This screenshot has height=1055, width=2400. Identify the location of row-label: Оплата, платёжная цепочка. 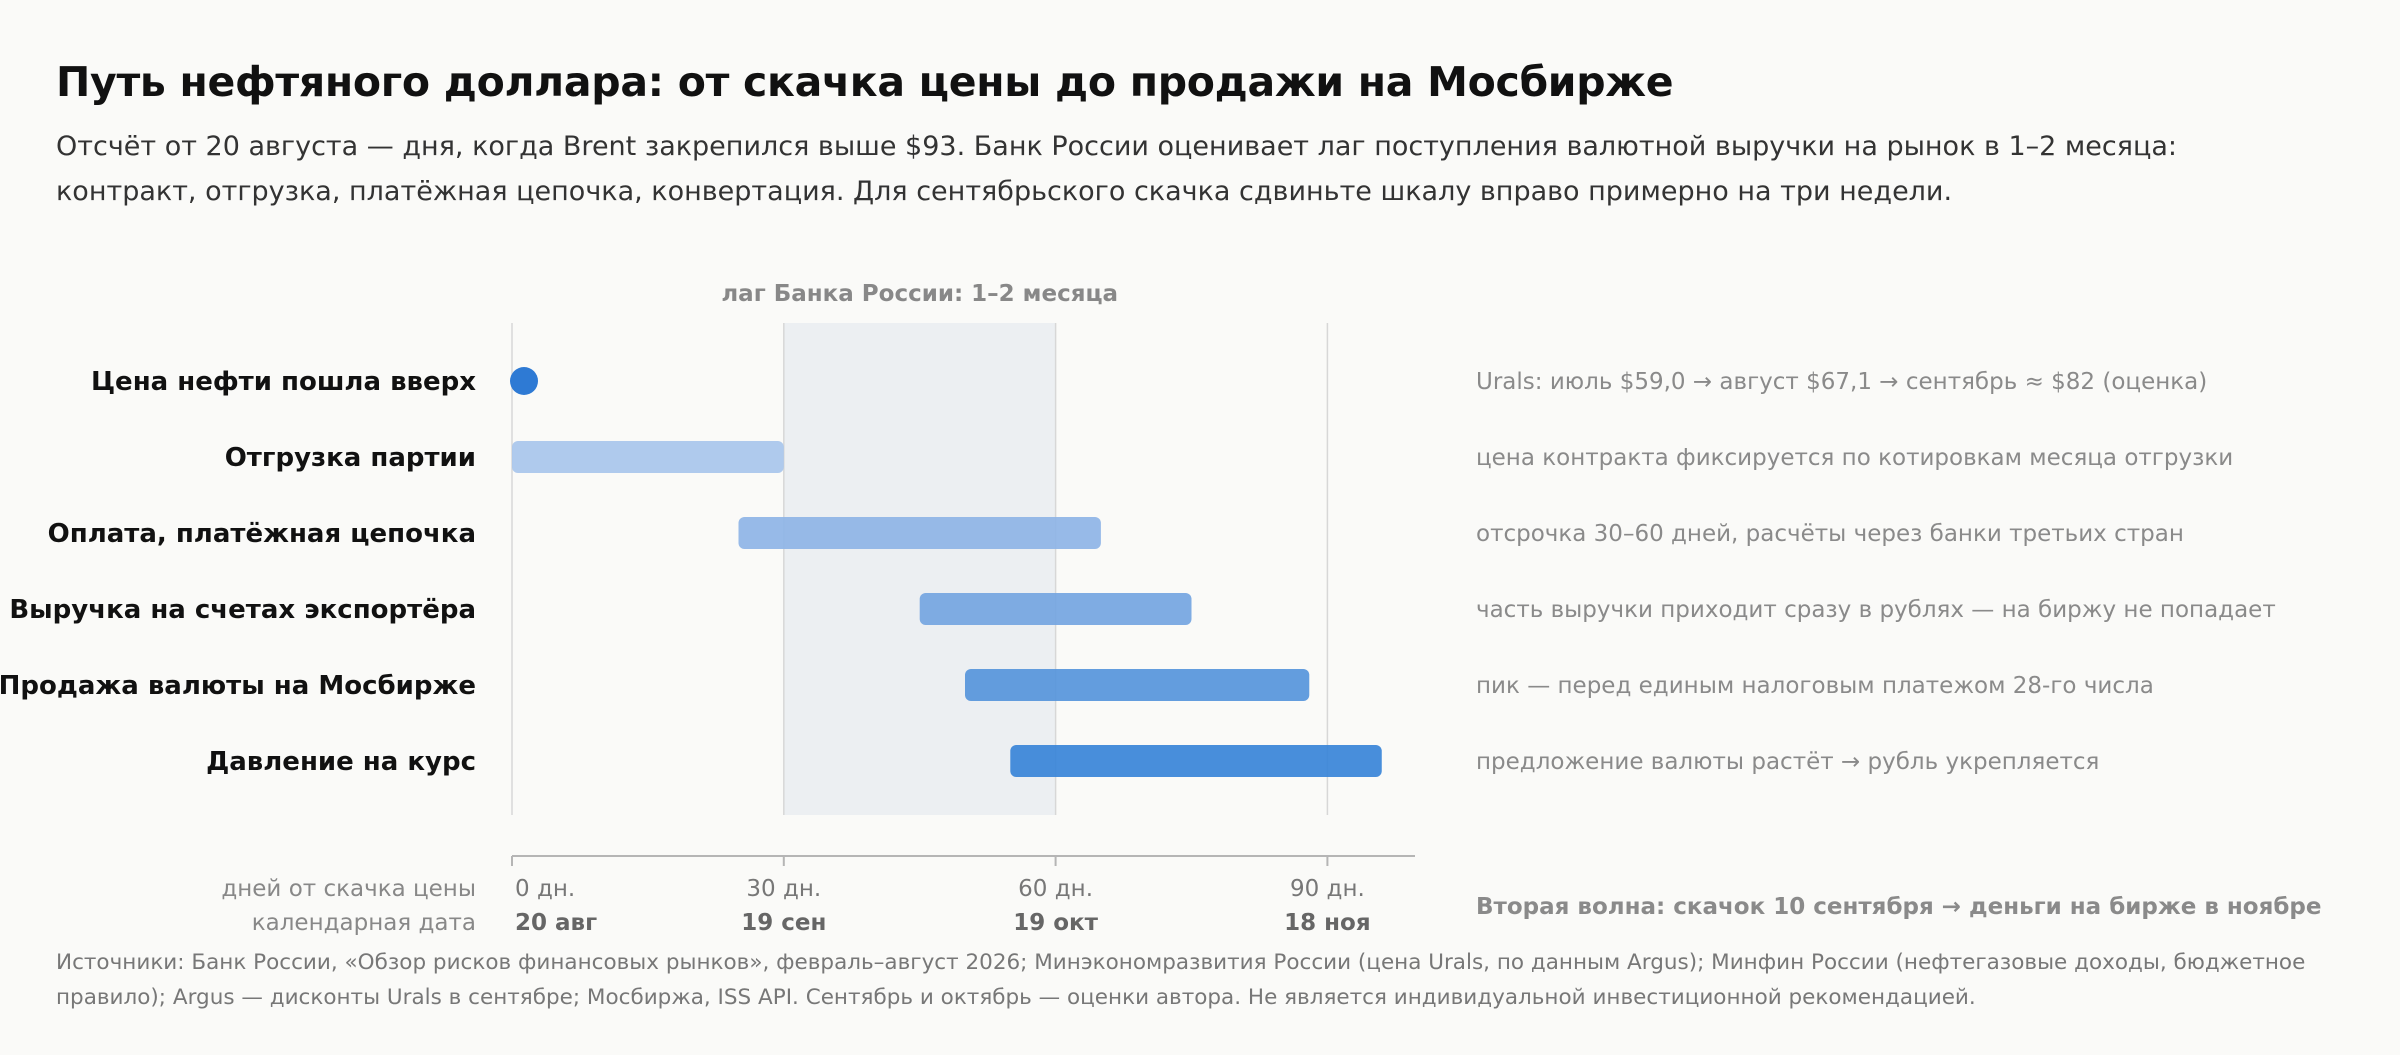
(262, 534).